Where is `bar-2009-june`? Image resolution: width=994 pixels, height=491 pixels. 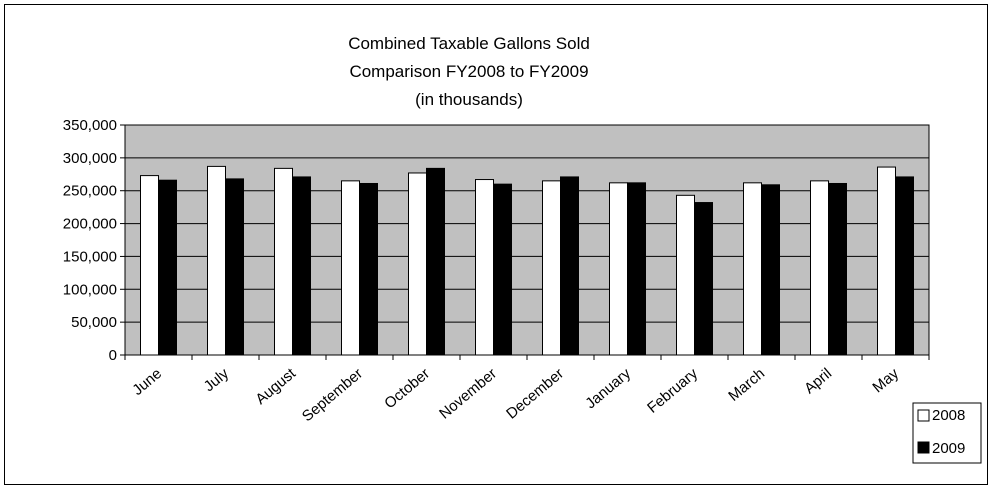 bar-2009-june is located at coordinates (167, 267).